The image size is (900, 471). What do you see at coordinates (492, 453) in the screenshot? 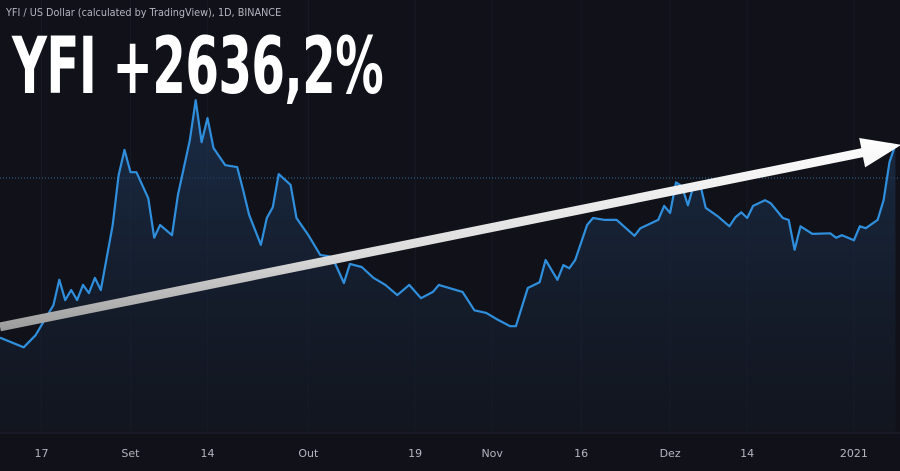
I see `x-tick-label: Nov` at bounding box center [492, 453].